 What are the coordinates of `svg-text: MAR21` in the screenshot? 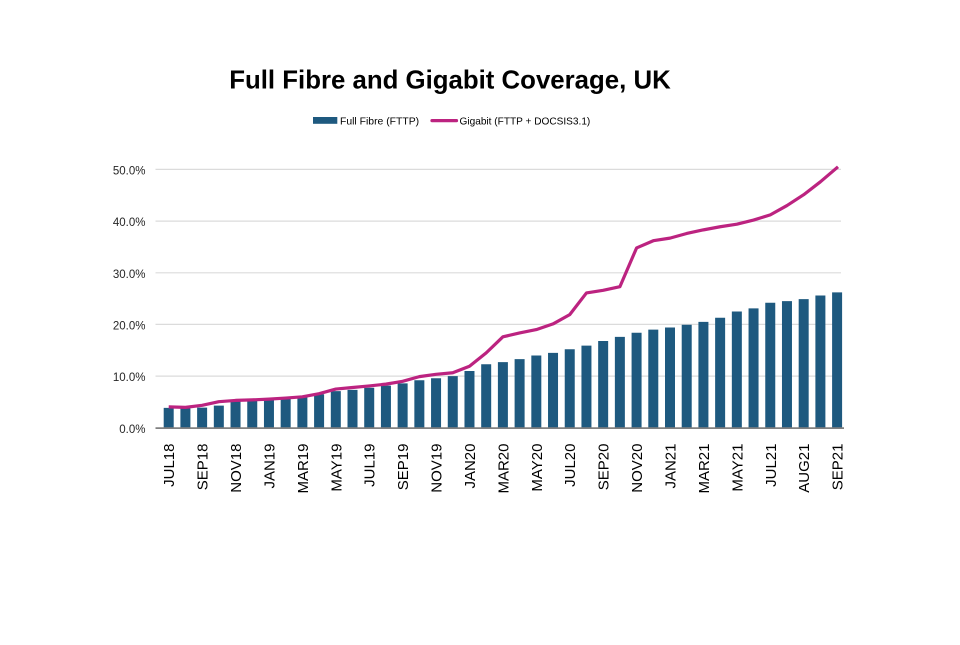 It's located at (704, 469).